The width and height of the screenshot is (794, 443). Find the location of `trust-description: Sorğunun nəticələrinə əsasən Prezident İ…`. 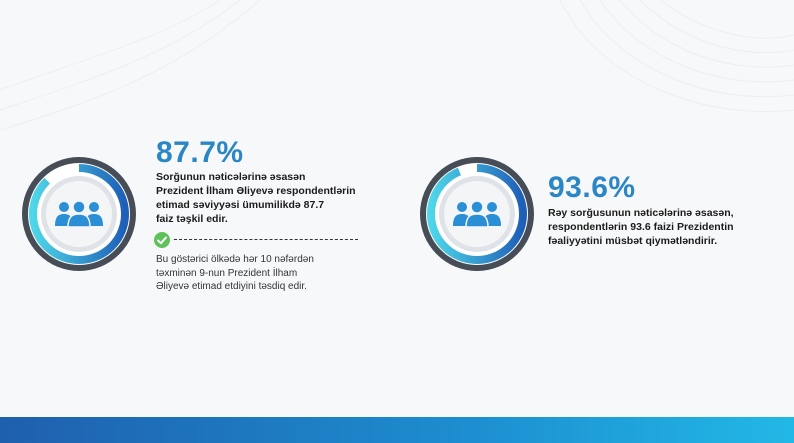

trust-description: Sorğunun nəticələrinə əsasən Prezident İ… is located at coordinates (256, 198).